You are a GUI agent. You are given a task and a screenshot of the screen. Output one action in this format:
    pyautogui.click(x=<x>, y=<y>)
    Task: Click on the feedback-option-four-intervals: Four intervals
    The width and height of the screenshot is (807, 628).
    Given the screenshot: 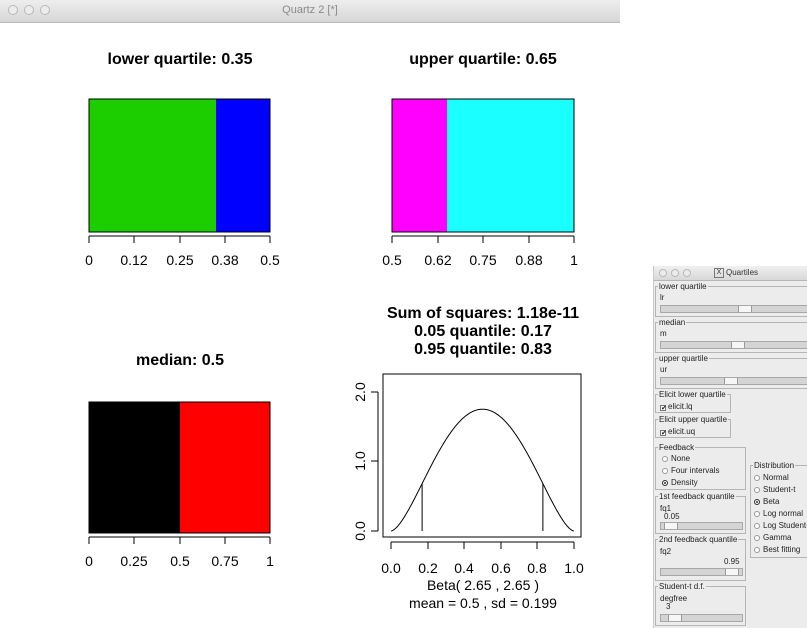 What is the action you would take?
    pyautogui.click(x=690, y=470)
    